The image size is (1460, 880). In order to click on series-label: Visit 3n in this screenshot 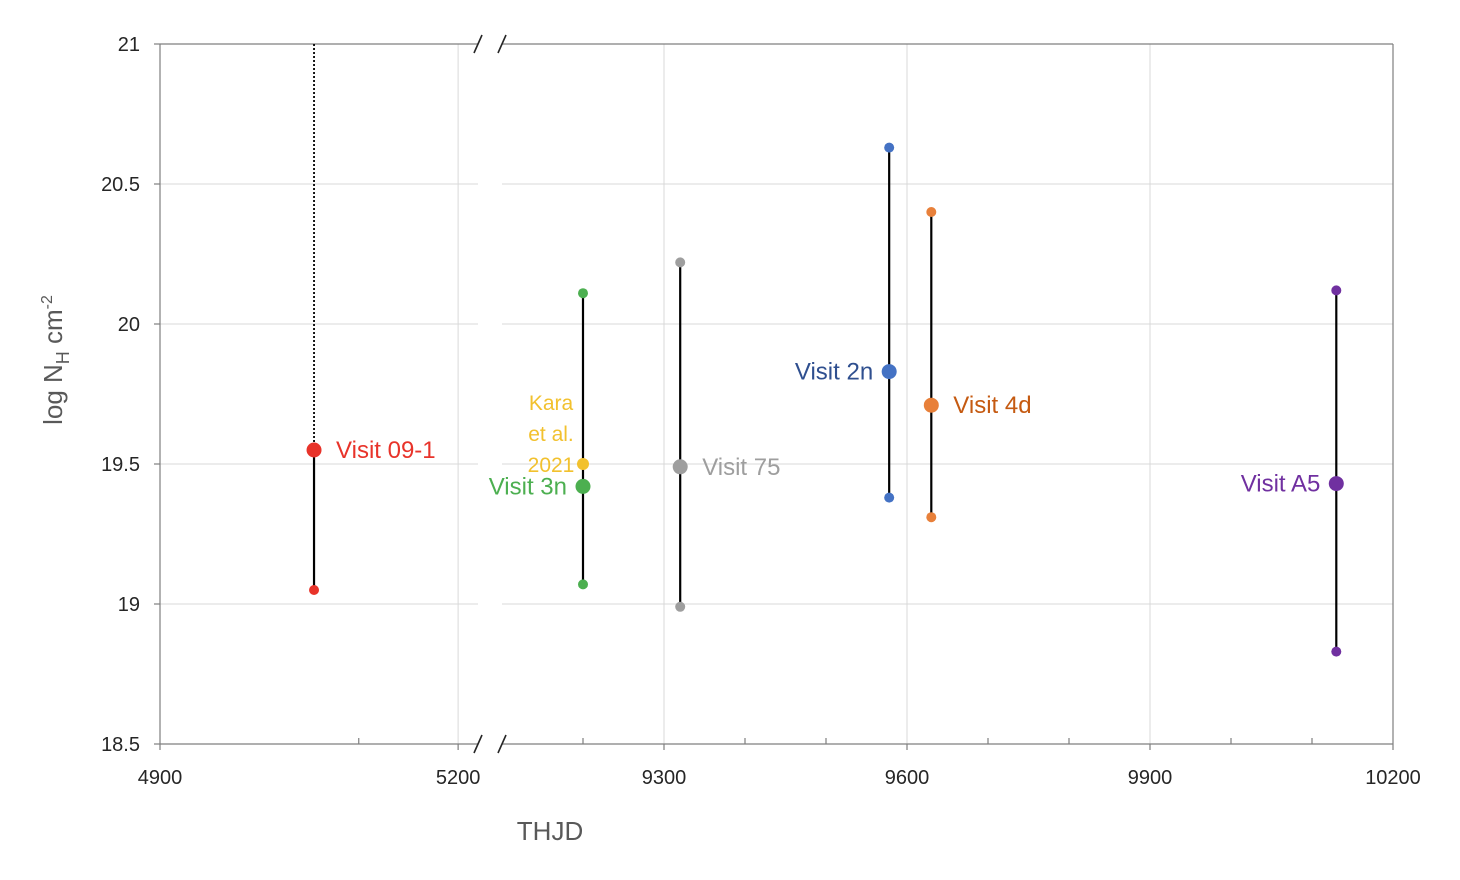, I will do `click(528, 486)`.